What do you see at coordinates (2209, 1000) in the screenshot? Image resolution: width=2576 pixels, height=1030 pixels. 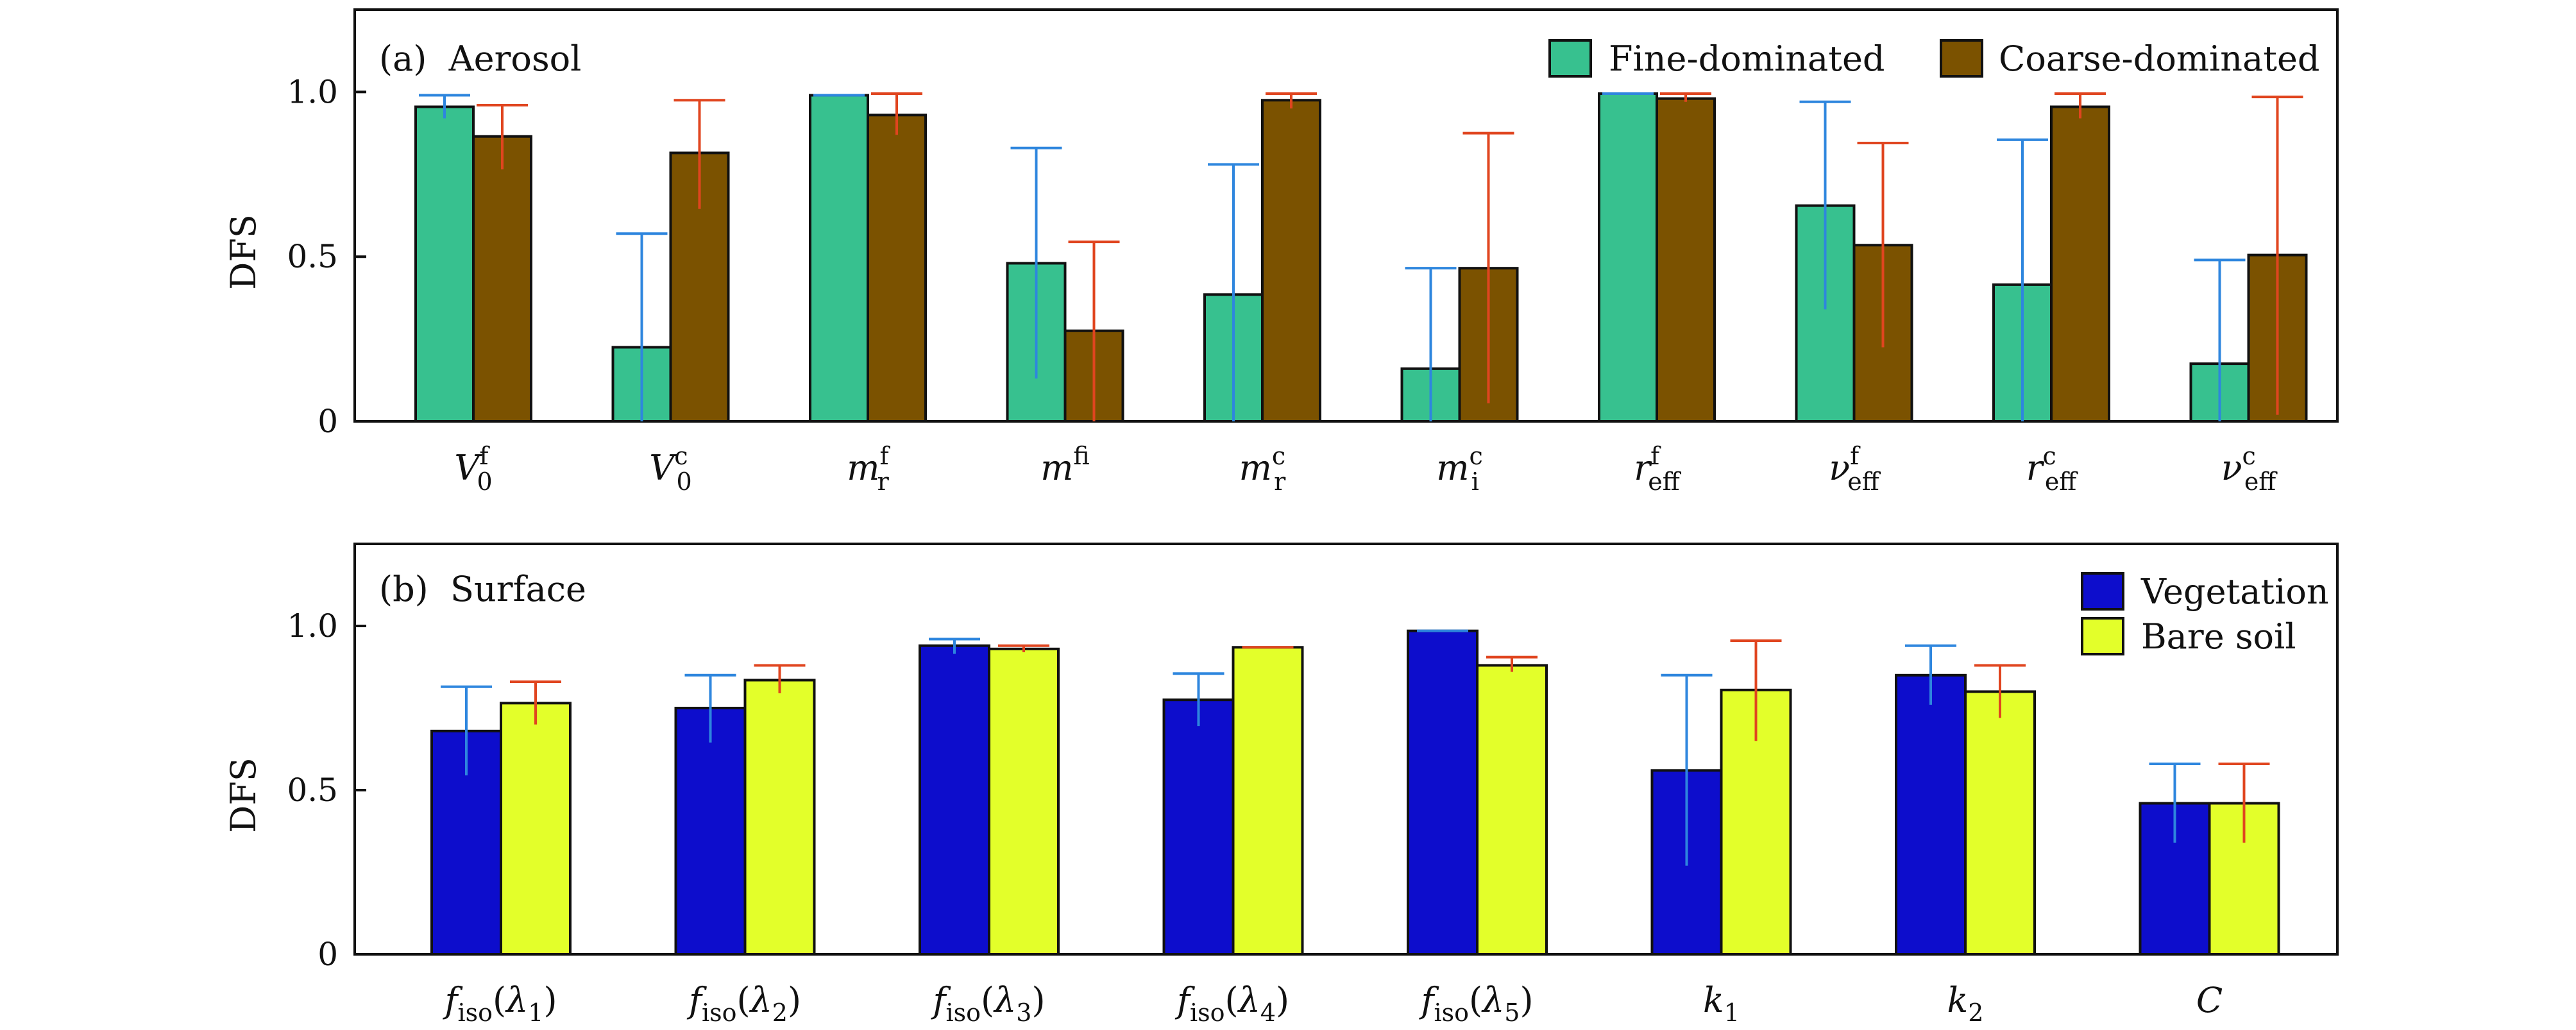 I see `xtick-label: C` at bounding box center [2209, 1000].